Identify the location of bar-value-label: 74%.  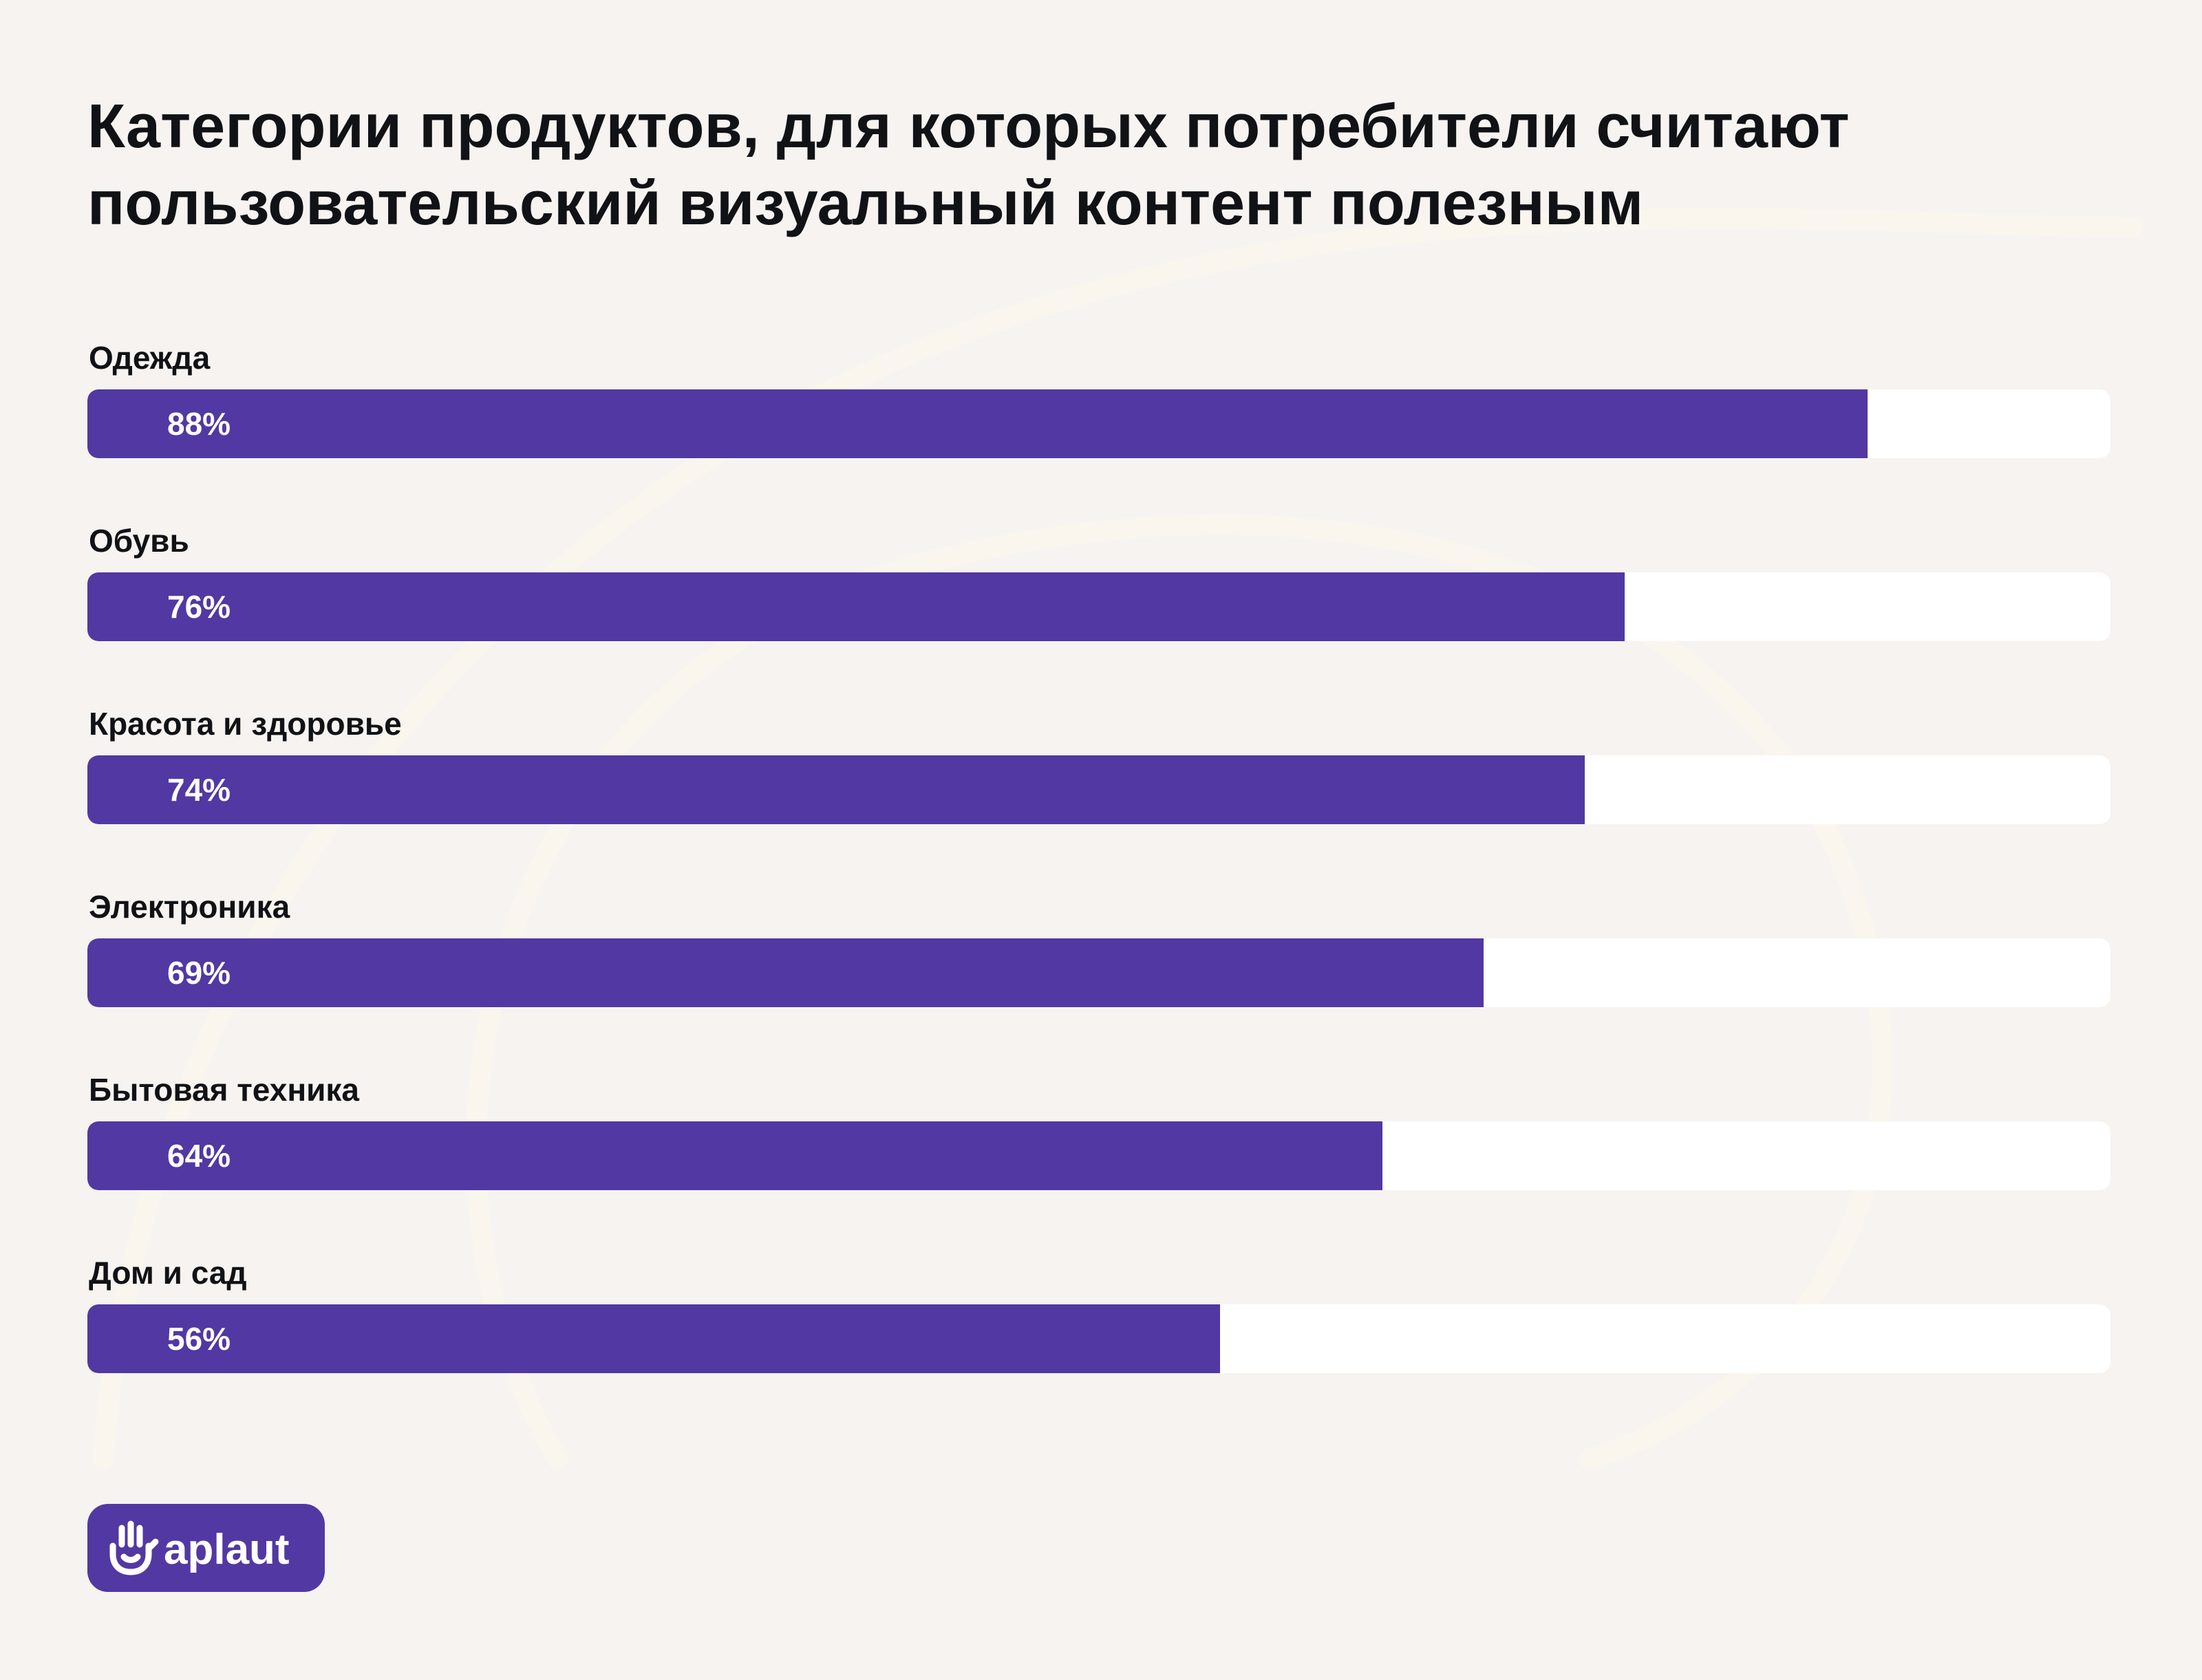
(199, 790).